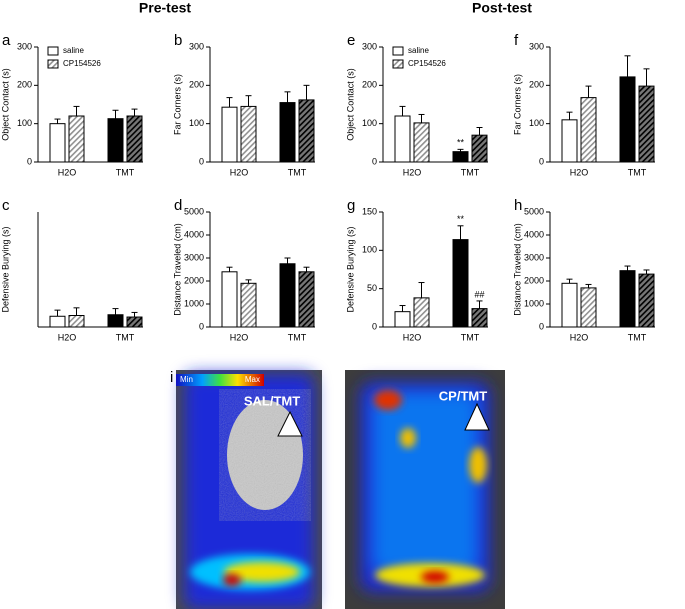  Describe the element at coordinates (516, 40) in the screenshot. I see `panel-letter: f` at that location.